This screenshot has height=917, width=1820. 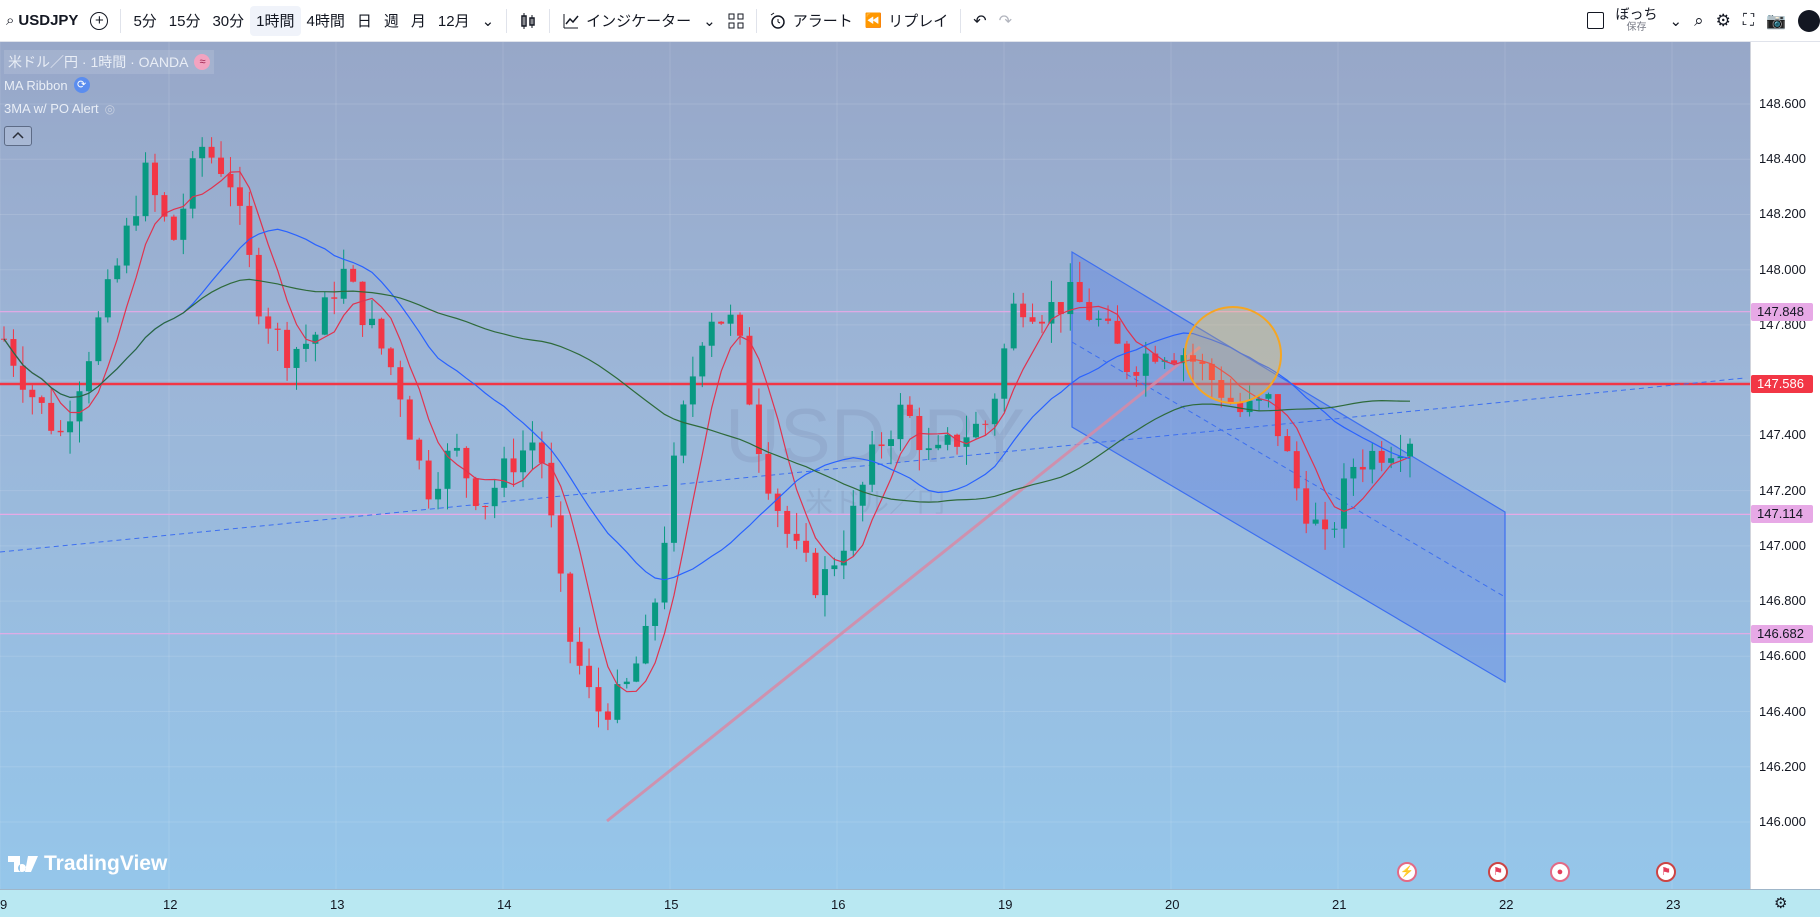 What do you see at coordinates (109, 62) in the screenshot?
I see `chart-legend-main: 米ドル／円 · 1時間 · OANDA ≈` at bounding box center [109, 62].